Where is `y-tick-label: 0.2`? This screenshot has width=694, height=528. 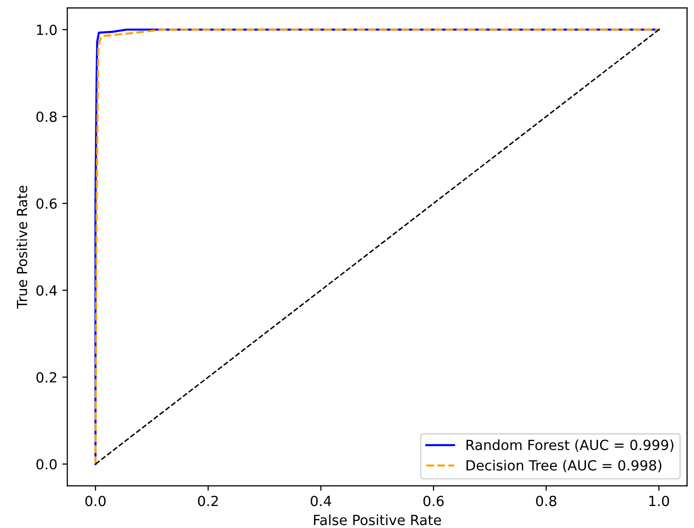 y-tick-label: 0.2 is located at coordinates (46, 377).